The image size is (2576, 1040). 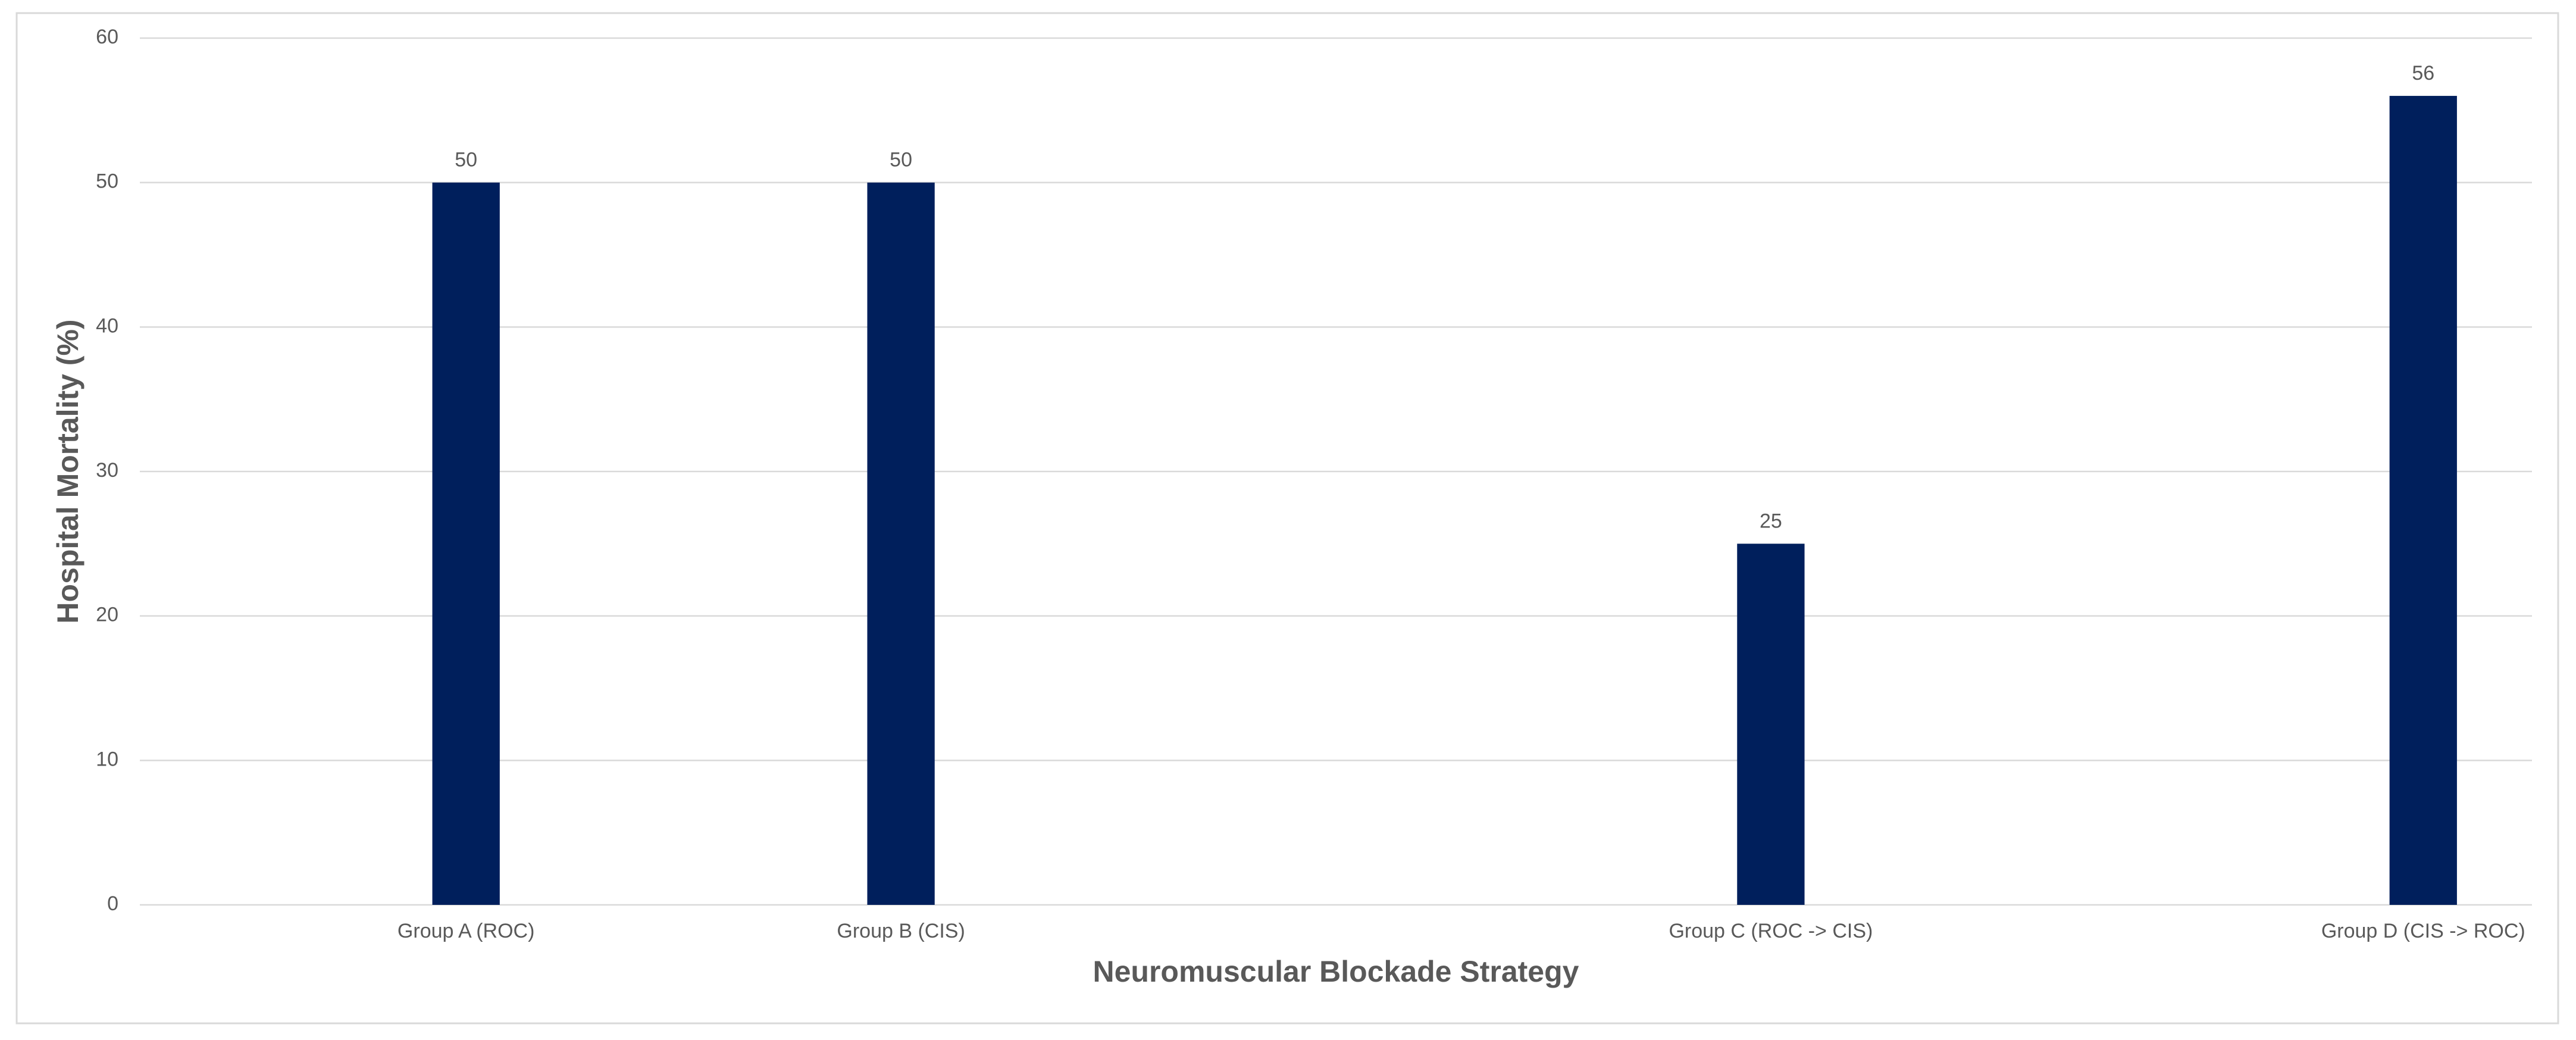 What do you see at coordinates (107, 615) in the screenshot?
I see `y-tick-label: 20` at bounding box center [107, 615].